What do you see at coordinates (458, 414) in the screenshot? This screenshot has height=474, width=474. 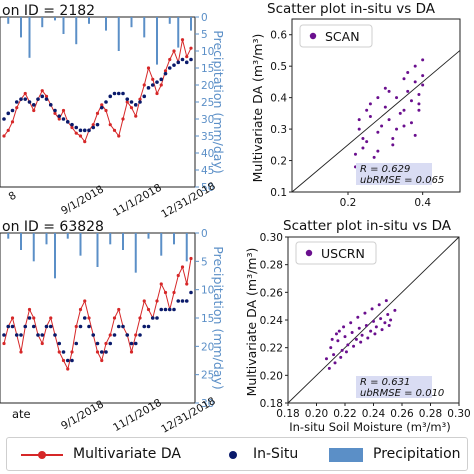 I see `sc2-xtick-label: 0.30` at bounding box center [458, 414].